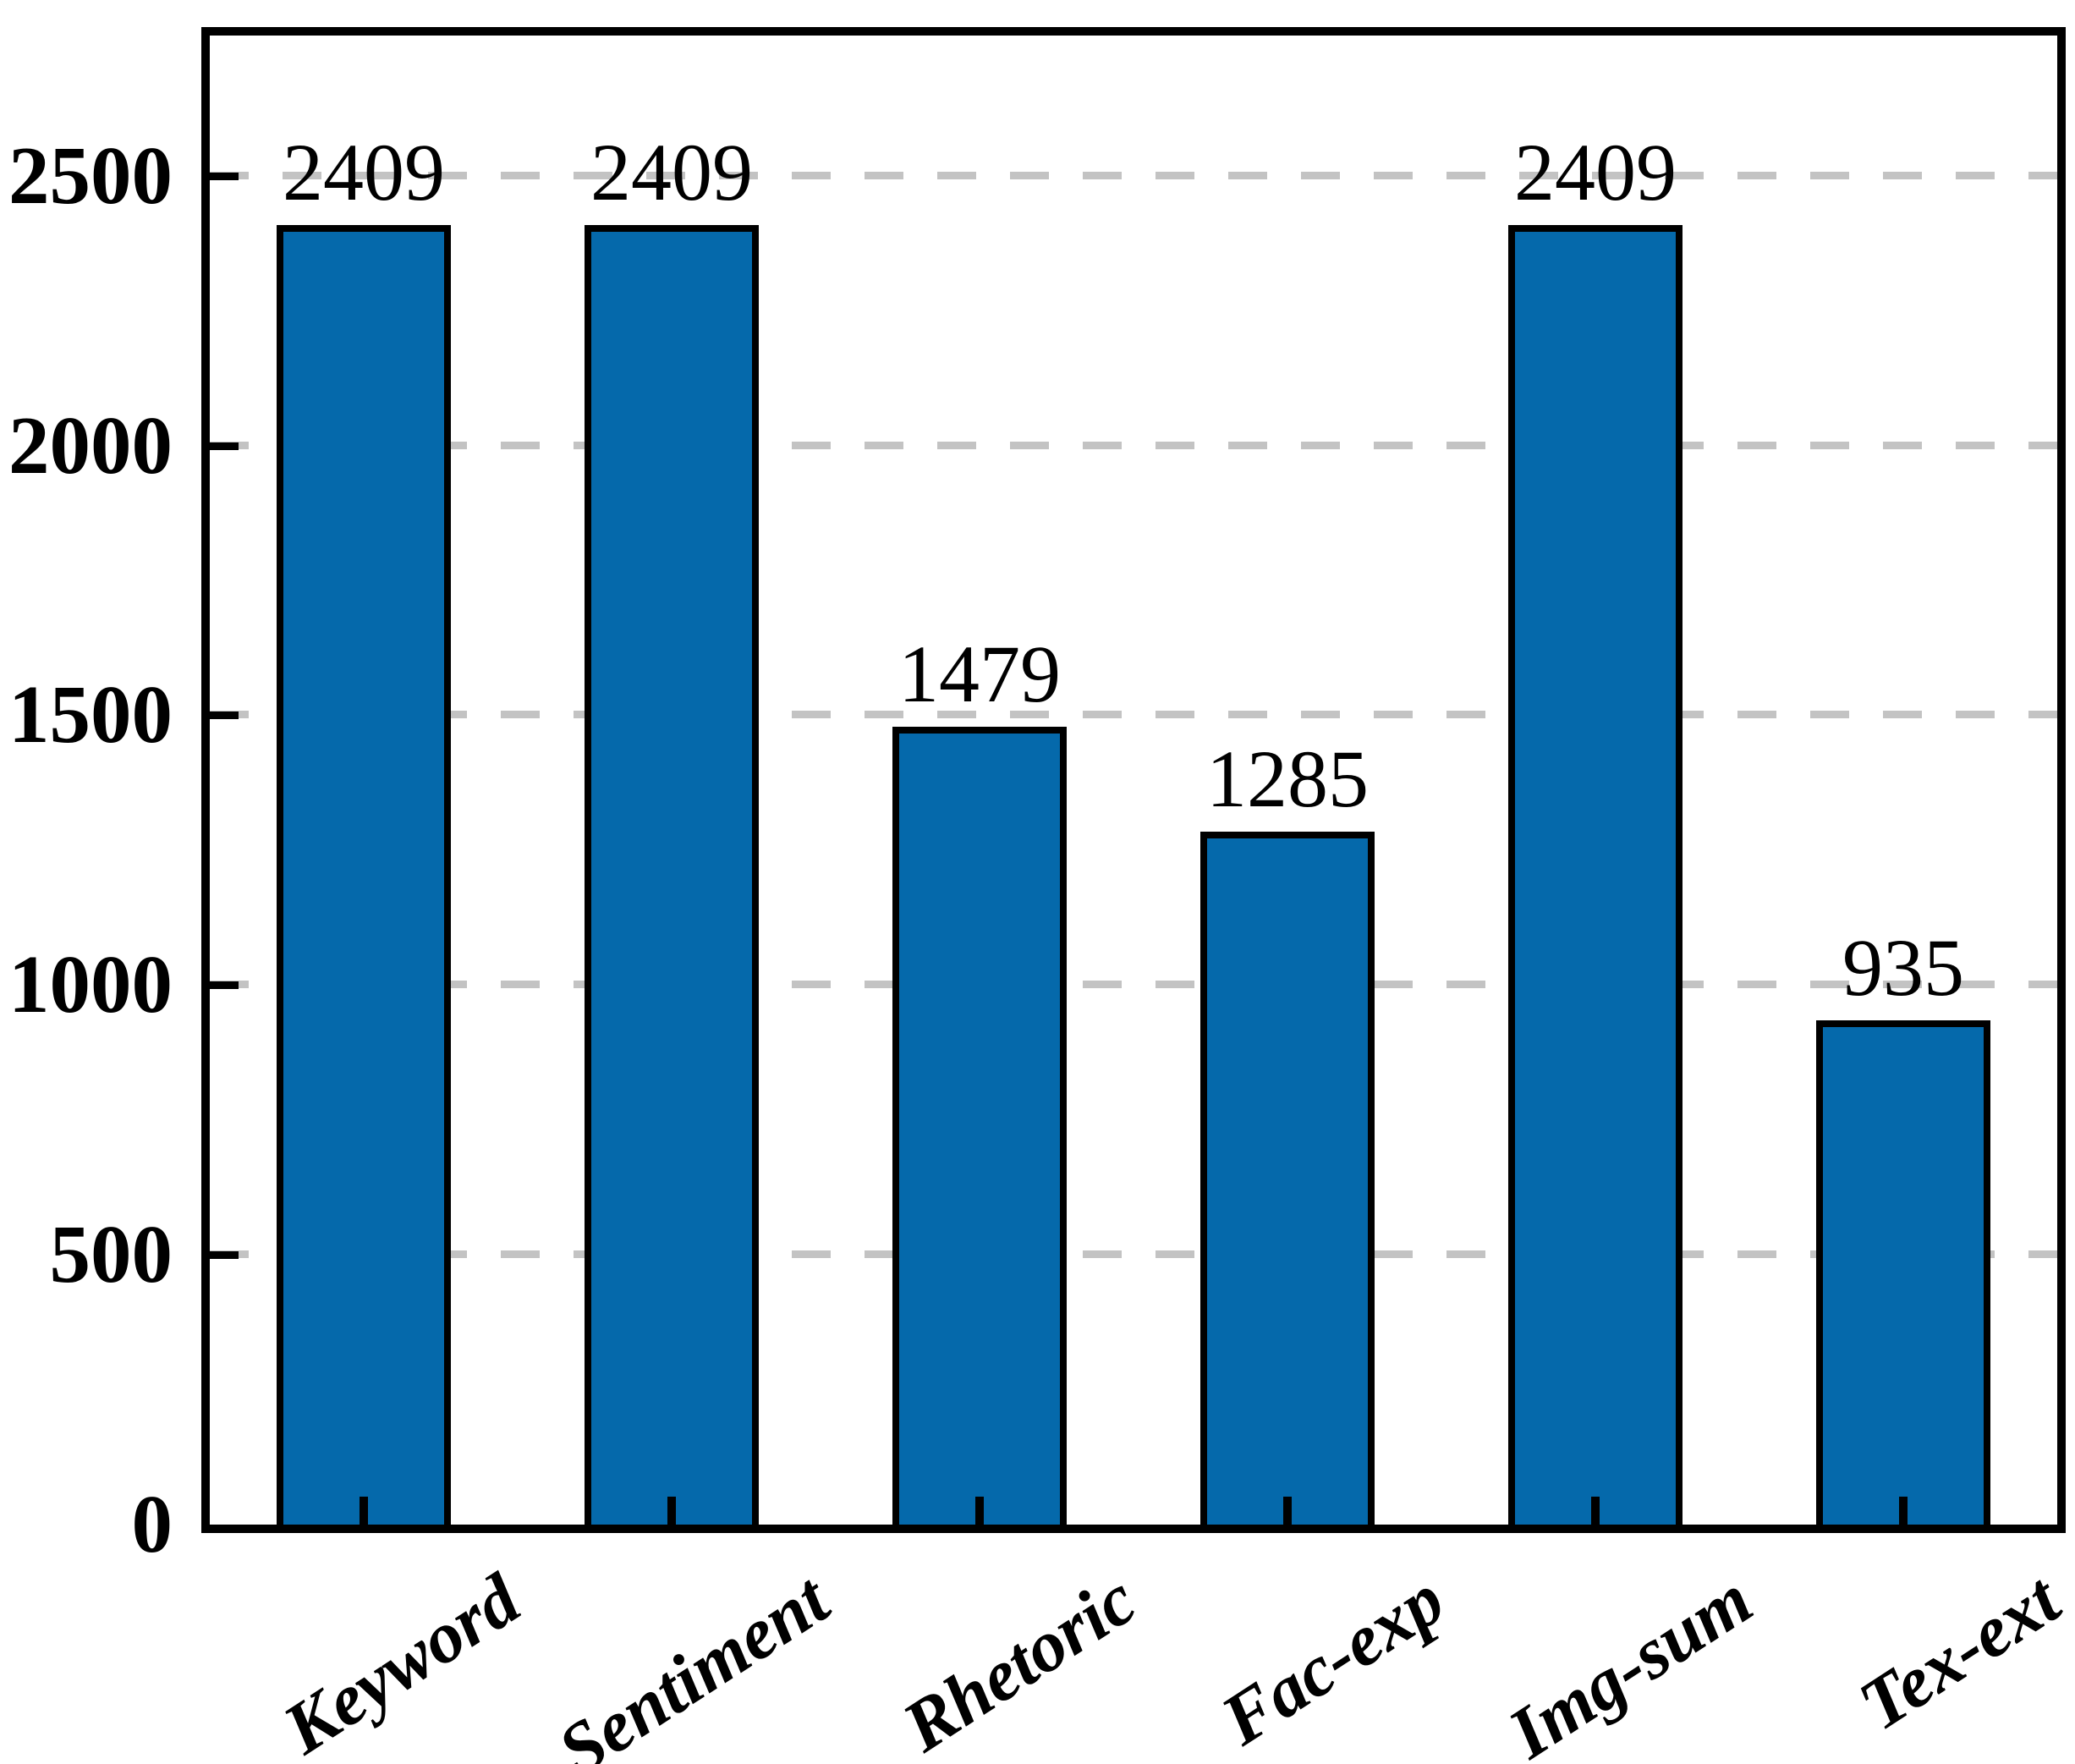 Image resolution: width=2075 pixels, height=1764 pixels. I want to click on y-tick-label: 1000, so click(91, 984).